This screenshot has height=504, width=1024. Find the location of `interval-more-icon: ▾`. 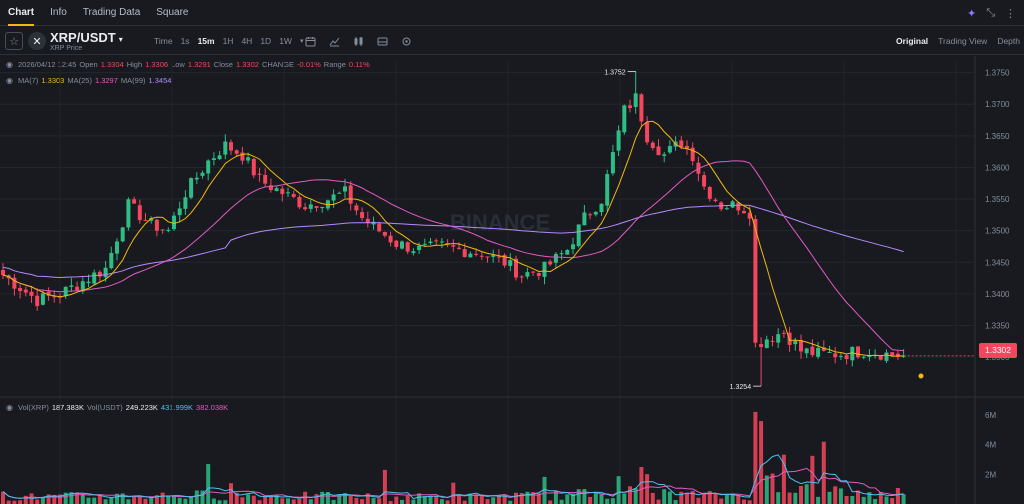

interval-more-icon: ▾ is located at coordinates (301, 41).